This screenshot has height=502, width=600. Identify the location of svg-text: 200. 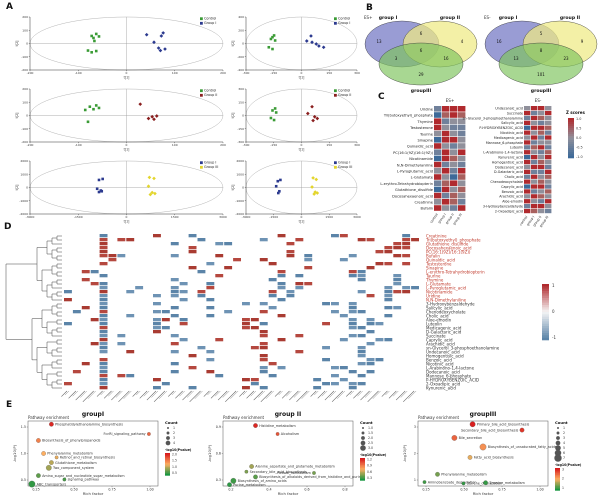
(25, 17).